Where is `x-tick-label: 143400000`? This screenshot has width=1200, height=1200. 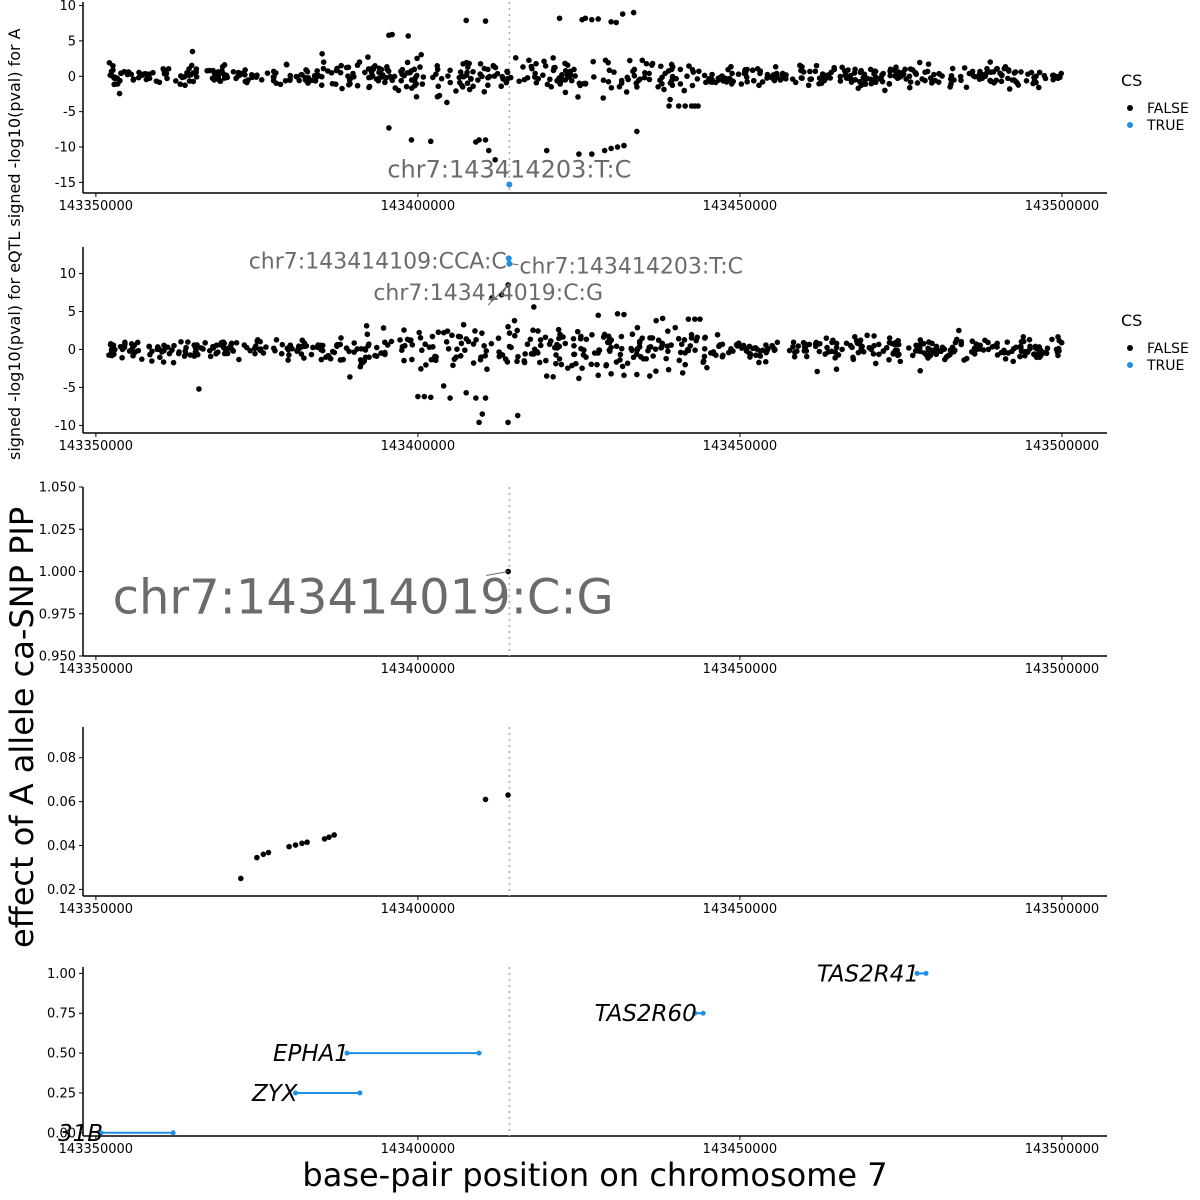 x-tick-label: 143400000 is located at coordinates (418, 446).